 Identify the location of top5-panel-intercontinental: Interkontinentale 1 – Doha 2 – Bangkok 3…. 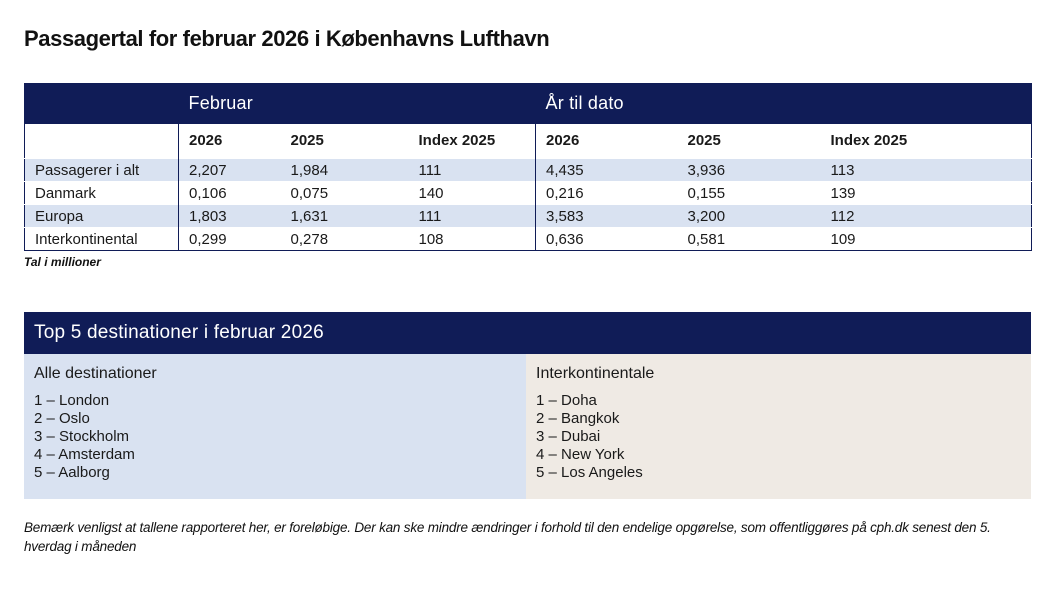
(778, 426).